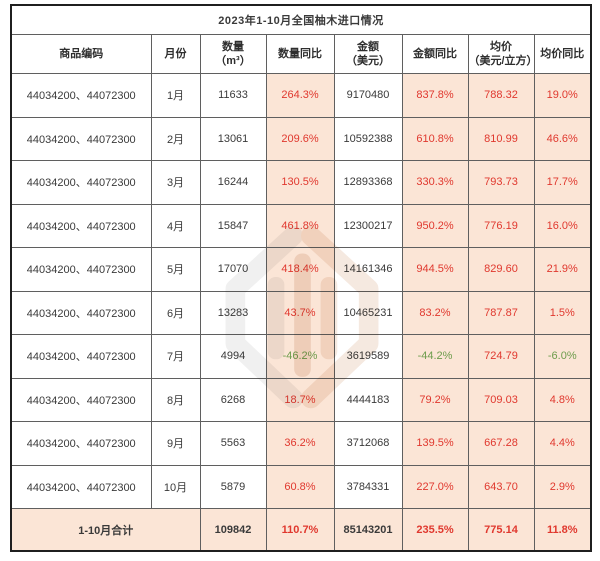 Image resolution: width=600 pixels, height=561 pixels. I want to click on column-header-5: 金额同比, so click(435, 54).